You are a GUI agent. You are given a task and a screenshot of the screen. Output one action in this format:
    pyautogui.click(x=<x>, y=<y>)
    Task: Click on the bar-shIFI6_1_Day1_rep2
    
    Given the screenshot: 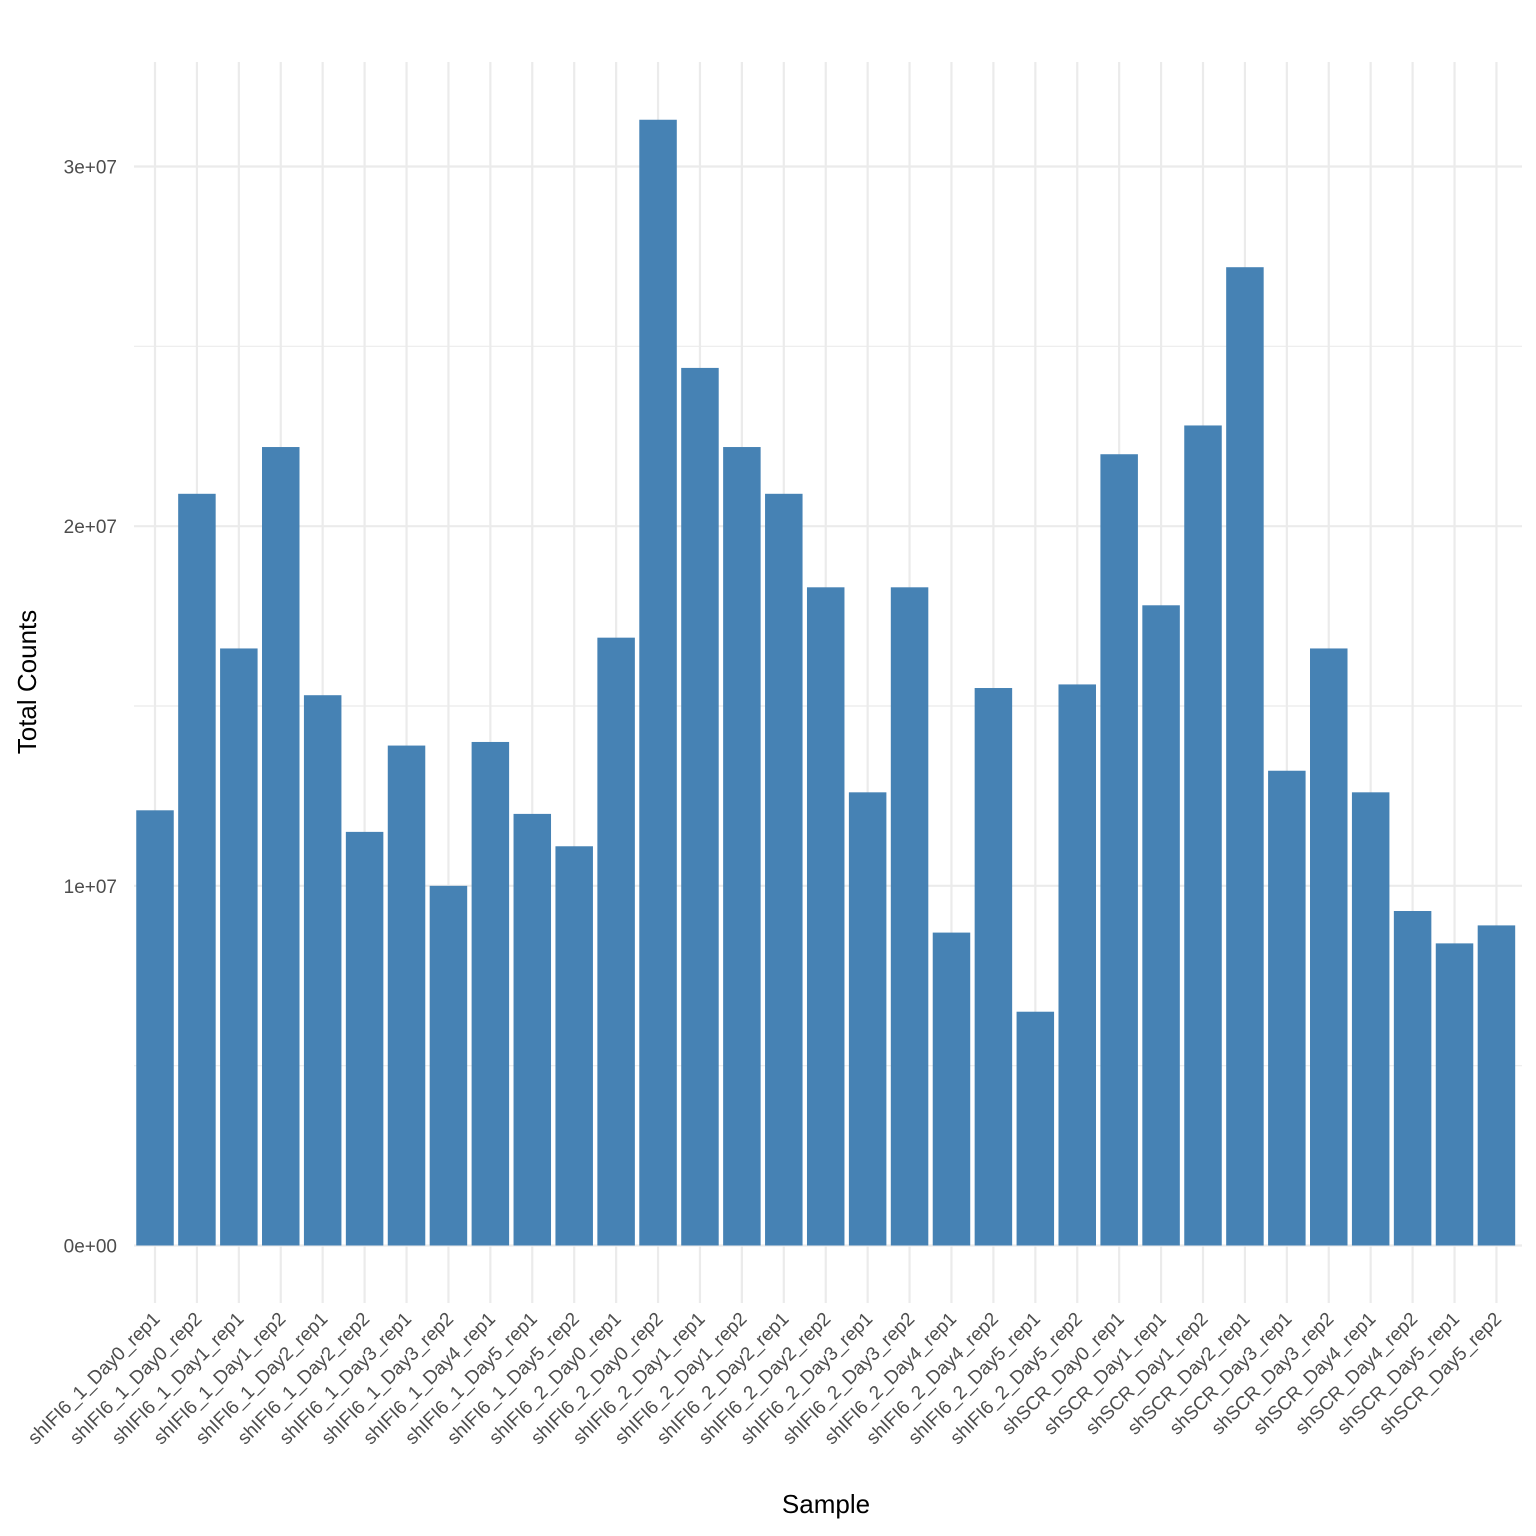 What is the action you would take?
    pyautogui.click(x=281, y=846)
    